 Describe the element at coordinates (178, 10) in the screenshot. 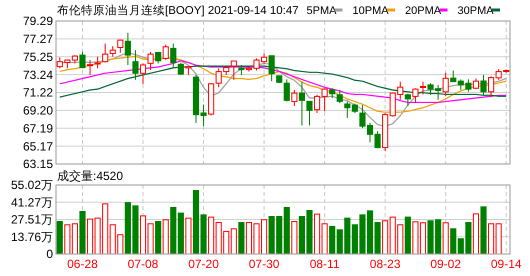

I see `chart-title: 布伦特原油当月连续[BOOY] 2021-09-14 10:47` at that location.